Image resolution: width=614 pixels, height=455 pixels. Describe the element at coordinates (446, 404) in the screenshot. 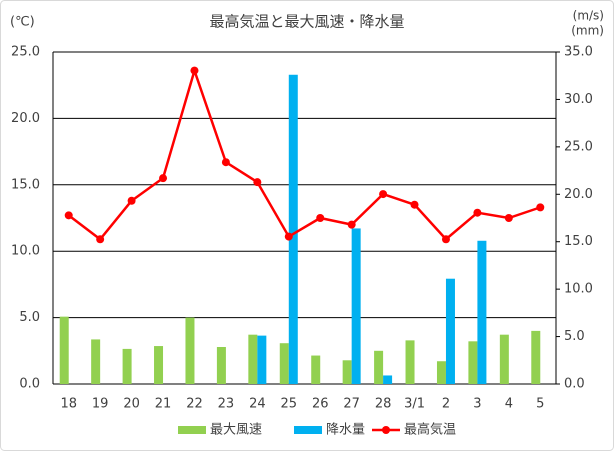

I see `x-tick-label: 2` at that location.